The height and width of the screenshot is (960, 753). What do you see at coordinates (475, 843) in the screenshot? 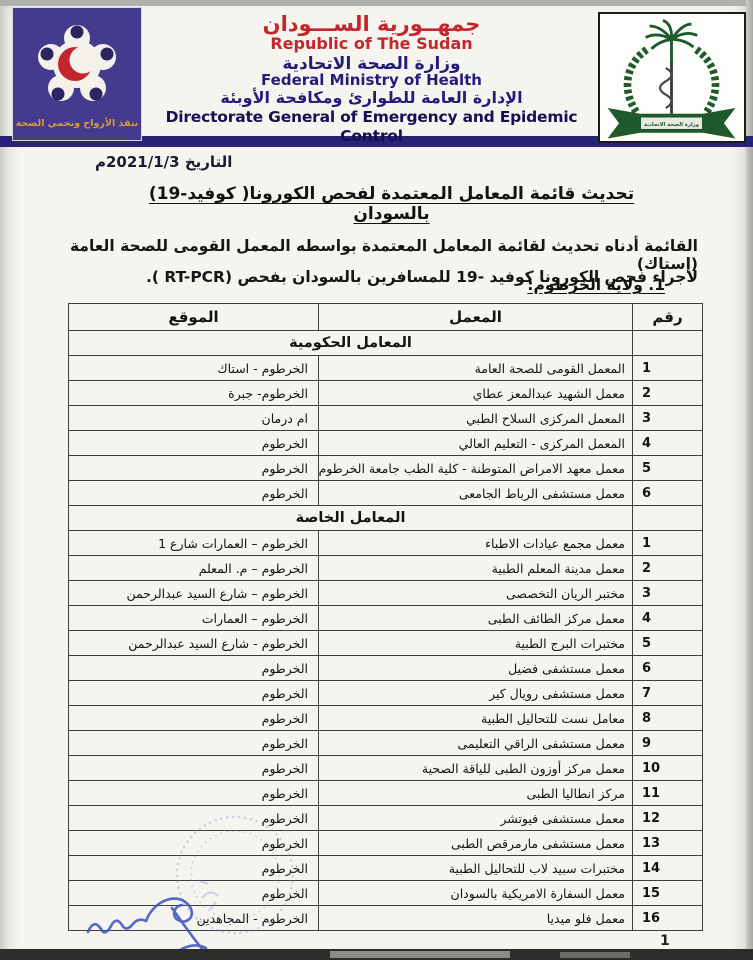
I see `lab-name-cell: معمل مستشفى مارمرقص الطبى` at bounding box center [475, 843].